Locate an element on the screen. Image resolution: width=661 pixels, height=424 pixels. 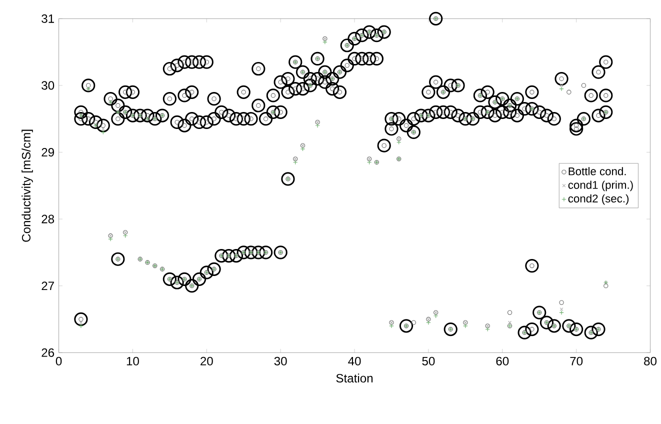
x-tick-label: 10 is located at coordinates (132, 361).